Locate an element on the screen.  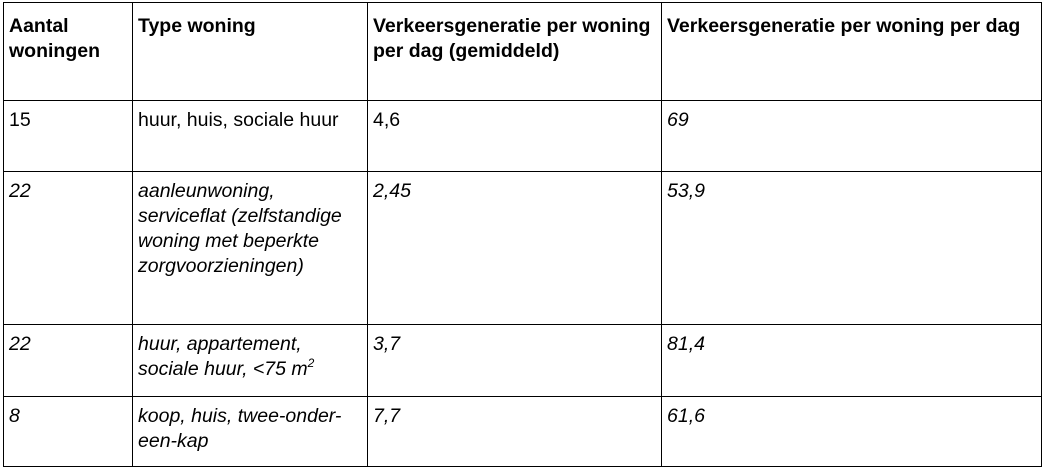
cell-type: koop, huis, twee-onder-een-kap is located at coordinates (250, 431).